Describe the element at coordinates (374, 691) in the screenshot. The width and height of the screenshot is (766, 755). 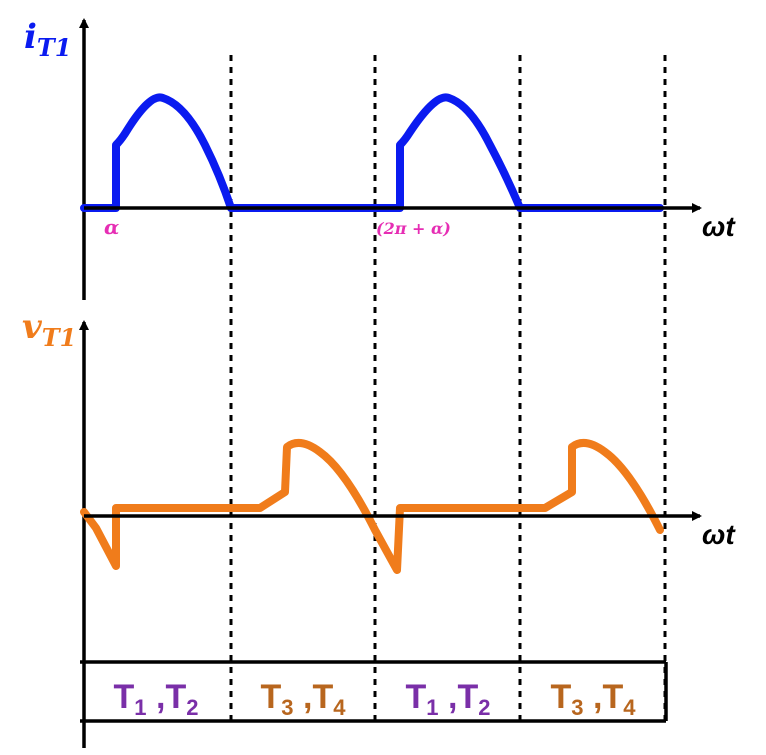
I see `conduction-table: T1 ,T2 T3 ,T4 T1 ,T2 T3 ,T4` at that location.